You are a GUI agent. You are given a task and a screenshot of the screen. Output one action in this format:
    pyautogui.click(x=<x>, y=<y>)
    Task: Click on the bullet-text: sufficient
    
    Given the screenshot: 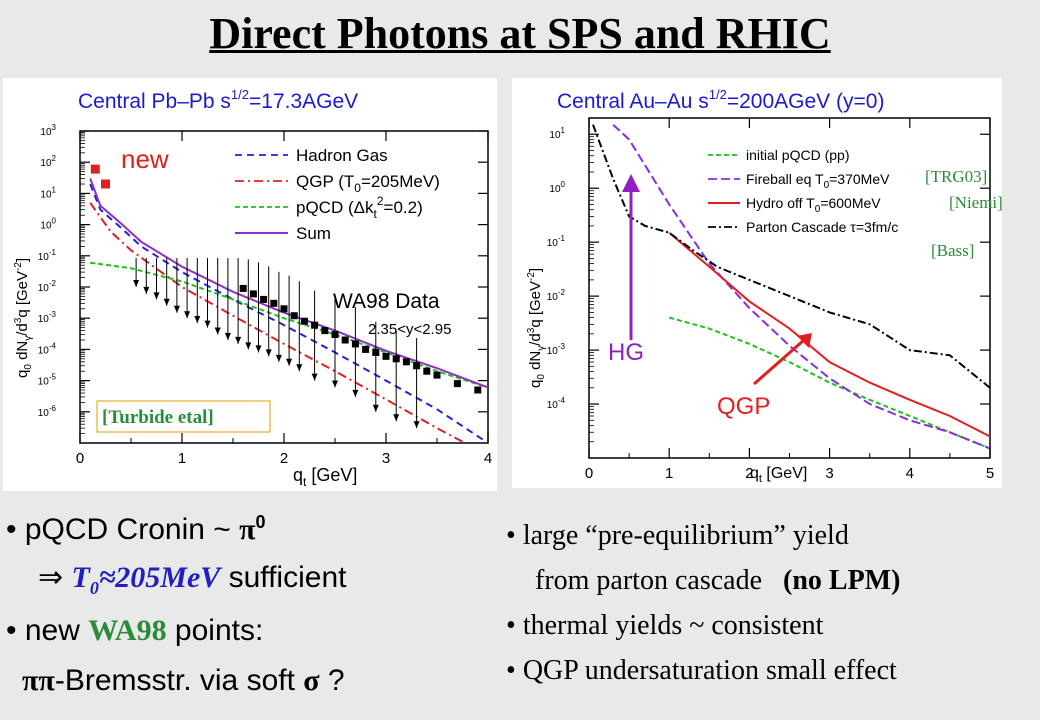 What is the action you would take?
    pyautogui.click(x=283, y=577)
    